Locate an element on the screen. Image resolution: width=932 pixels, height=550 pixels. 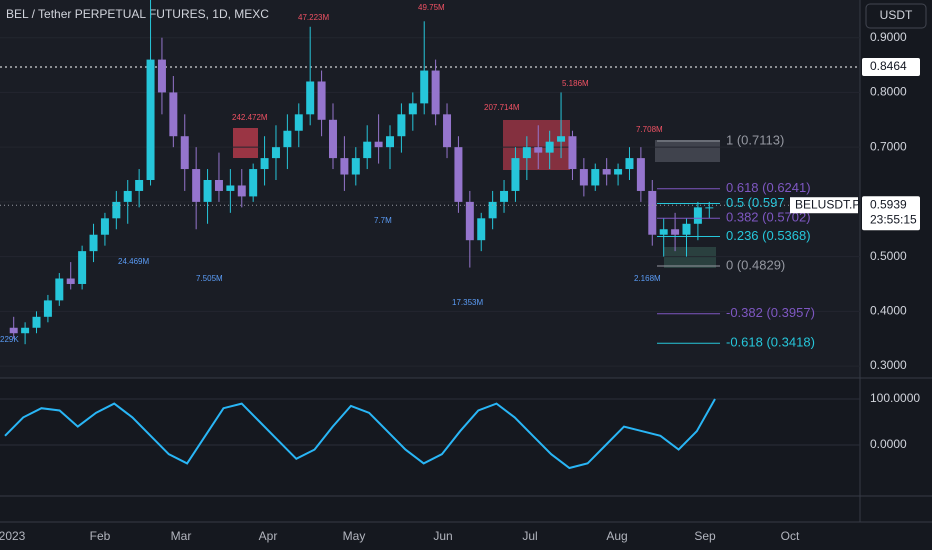
zone-box is located at coordinates (690, 257).